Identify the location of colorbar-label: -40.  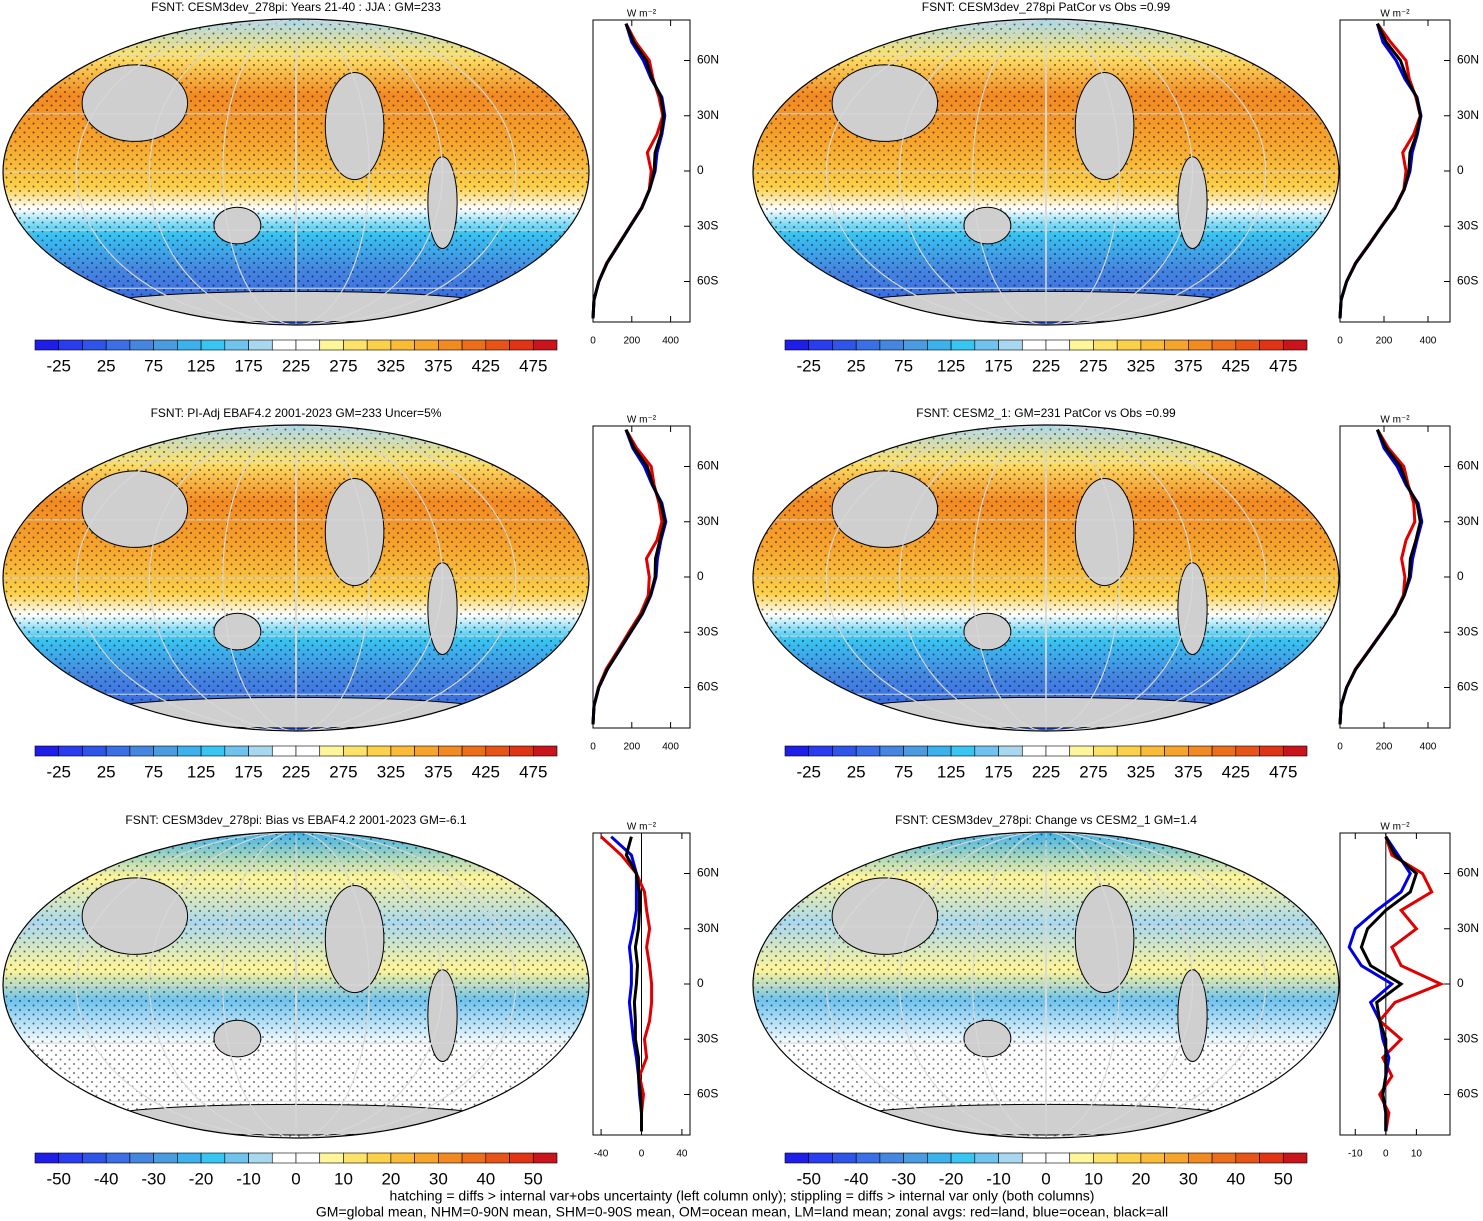
(106, 1178).